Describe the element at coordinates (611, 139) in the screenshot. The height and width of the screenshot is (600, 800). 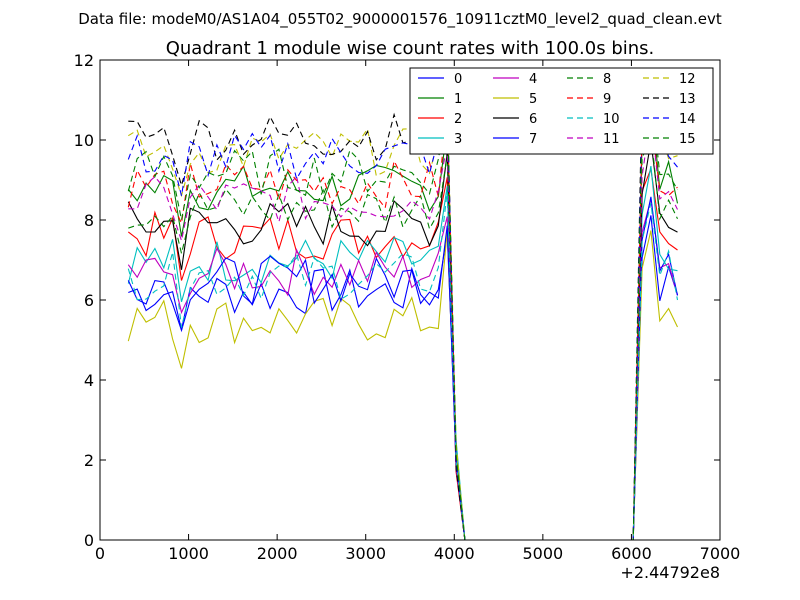
I see `legend-label-11: 11` at that location.